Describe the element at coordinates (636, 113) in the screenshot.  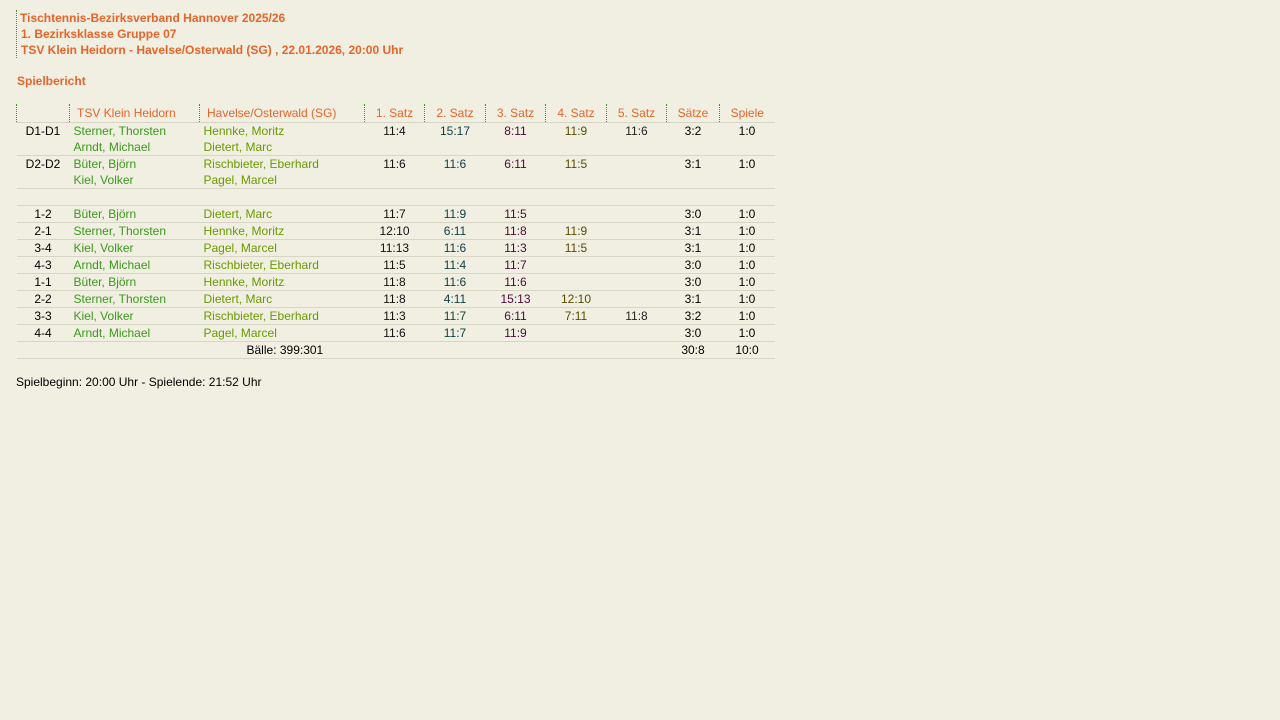
I see `col-set-5: 5. Satz` at that location.